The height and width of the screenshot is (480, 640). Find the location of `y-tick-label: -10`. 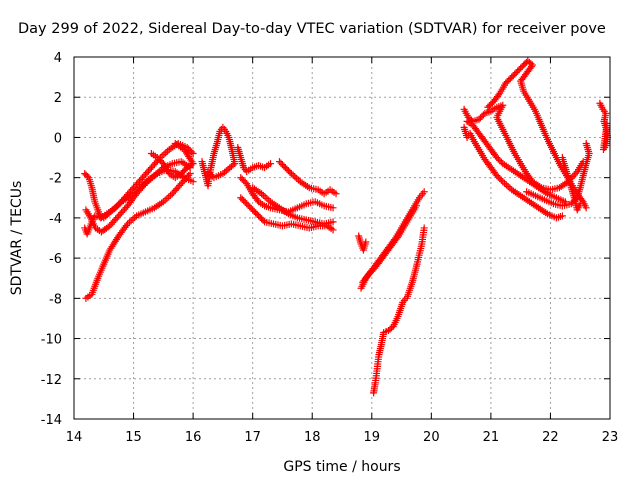

y-tick-label: -10 is located at coordinates (51, 340).